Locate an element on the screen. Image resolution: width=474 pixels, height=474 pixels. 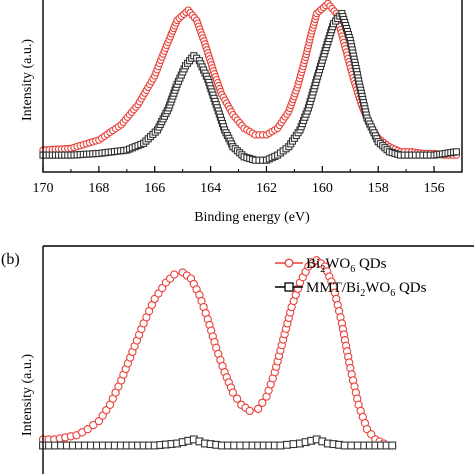
legend-label-bi2wo6: Bi2WO6 QDs is located at coordinates (346, 265).